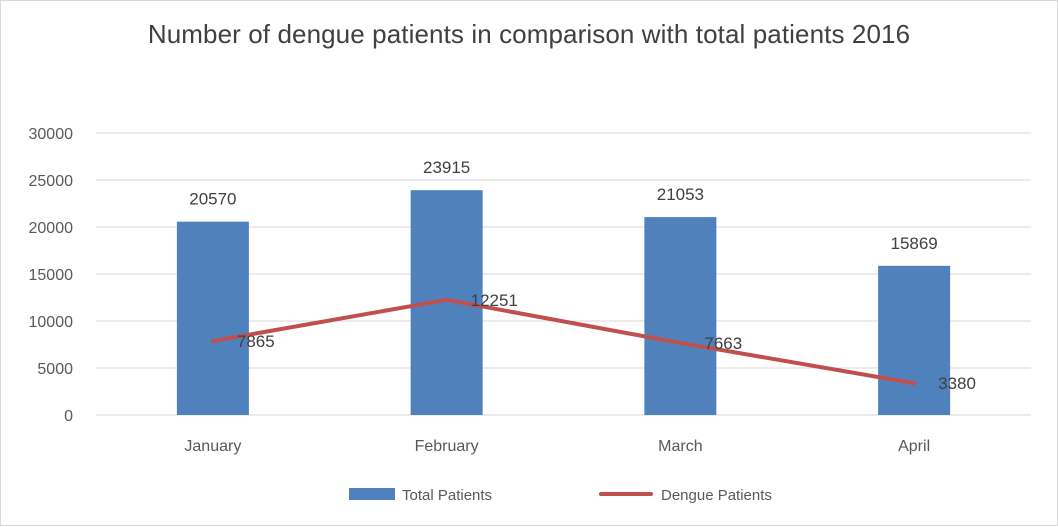 This screenshot has height=527, width=1058. Describe the element at coordinates (560, 495) in the screenshot. I see `legend: Total Patients Dengue Patients` at that location.